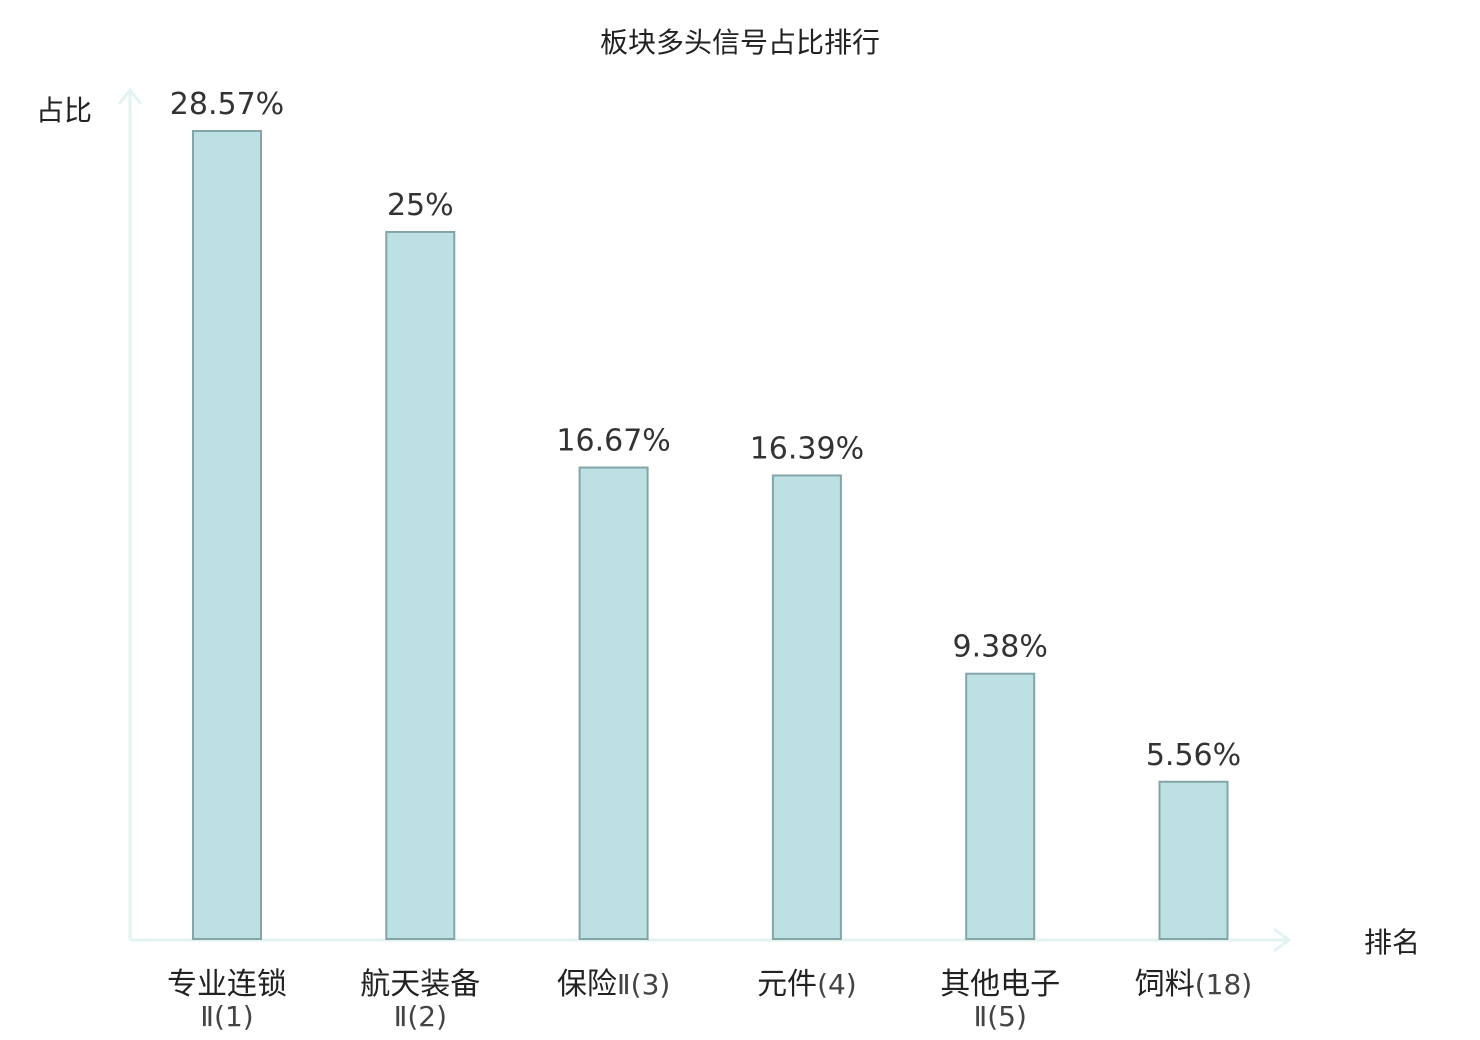 This screenshot has height=1040, width=1480. I want to click on category-name-4: 元件, so click(787, 984).